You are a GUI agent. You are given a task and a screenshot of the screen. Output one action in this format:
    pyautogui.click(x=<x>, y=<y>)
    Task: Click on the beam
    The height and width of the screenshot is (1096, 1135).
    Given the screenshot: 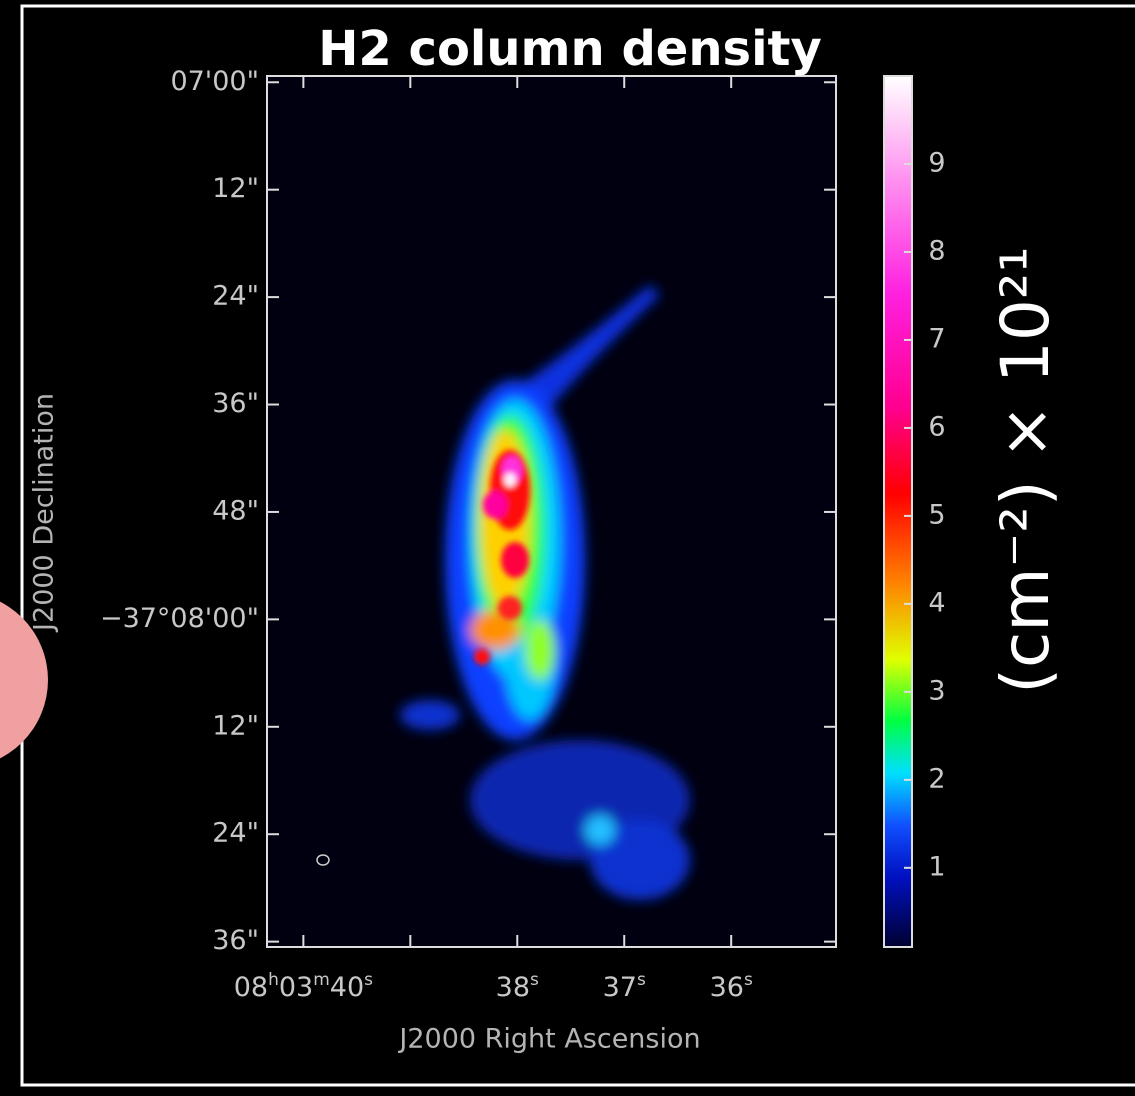 What is the action you would take?
    pyautogui.click(x=323, y=860)
    